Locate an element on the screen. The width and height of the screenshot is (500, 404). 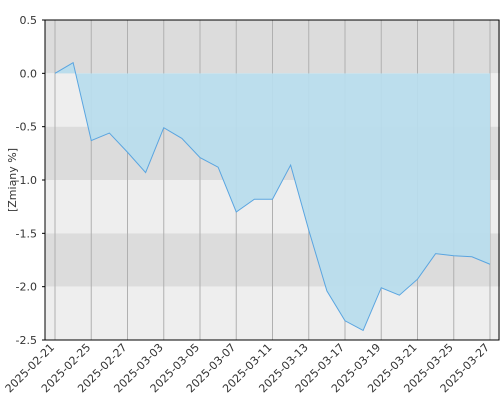
y-tick-label: -1.0 is located at coordinates (26, 180).